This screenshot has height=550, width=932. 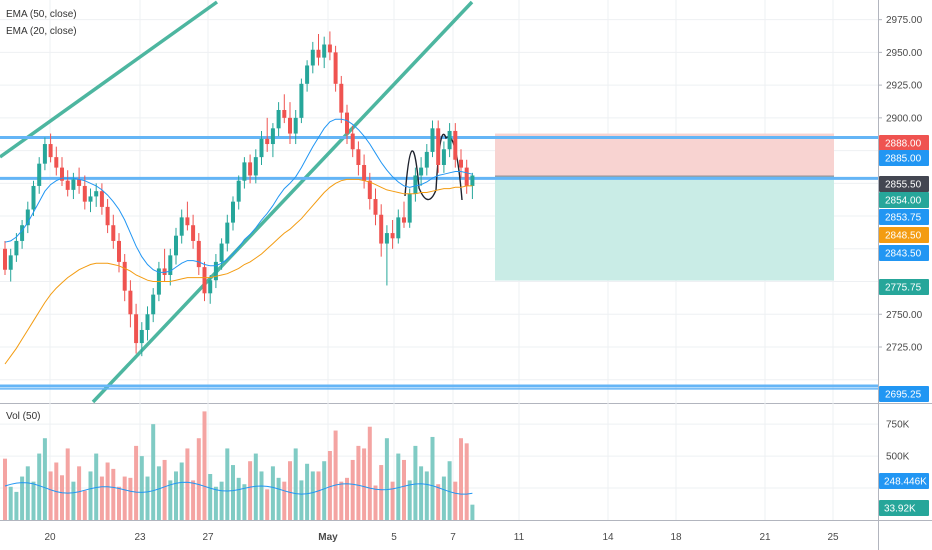 I want to click on price-label-tag: 2843.50, so click(x=904, y=253).